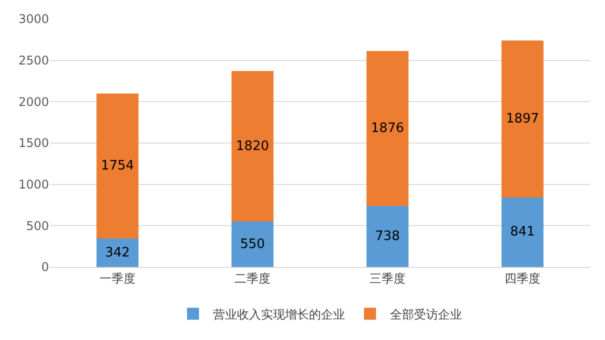 Image resolution: width=605 pixels, height=340 pixels. What do you see at coordinates (33, 143) in the screenshot?
I see `y-tick-label: 1500` at bounding box center [33, 143].